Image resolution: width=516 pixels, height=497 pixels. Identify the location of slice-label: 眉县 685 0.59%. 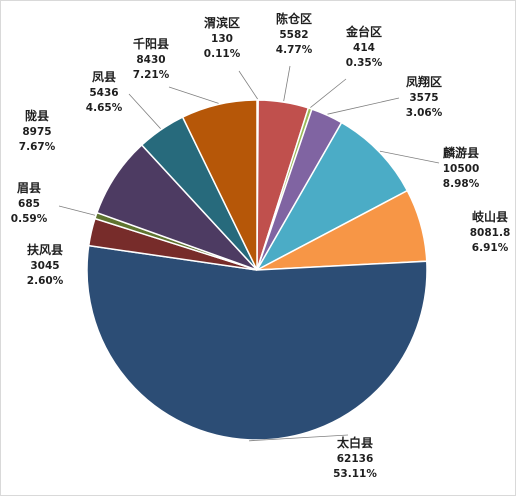
(29, 203).